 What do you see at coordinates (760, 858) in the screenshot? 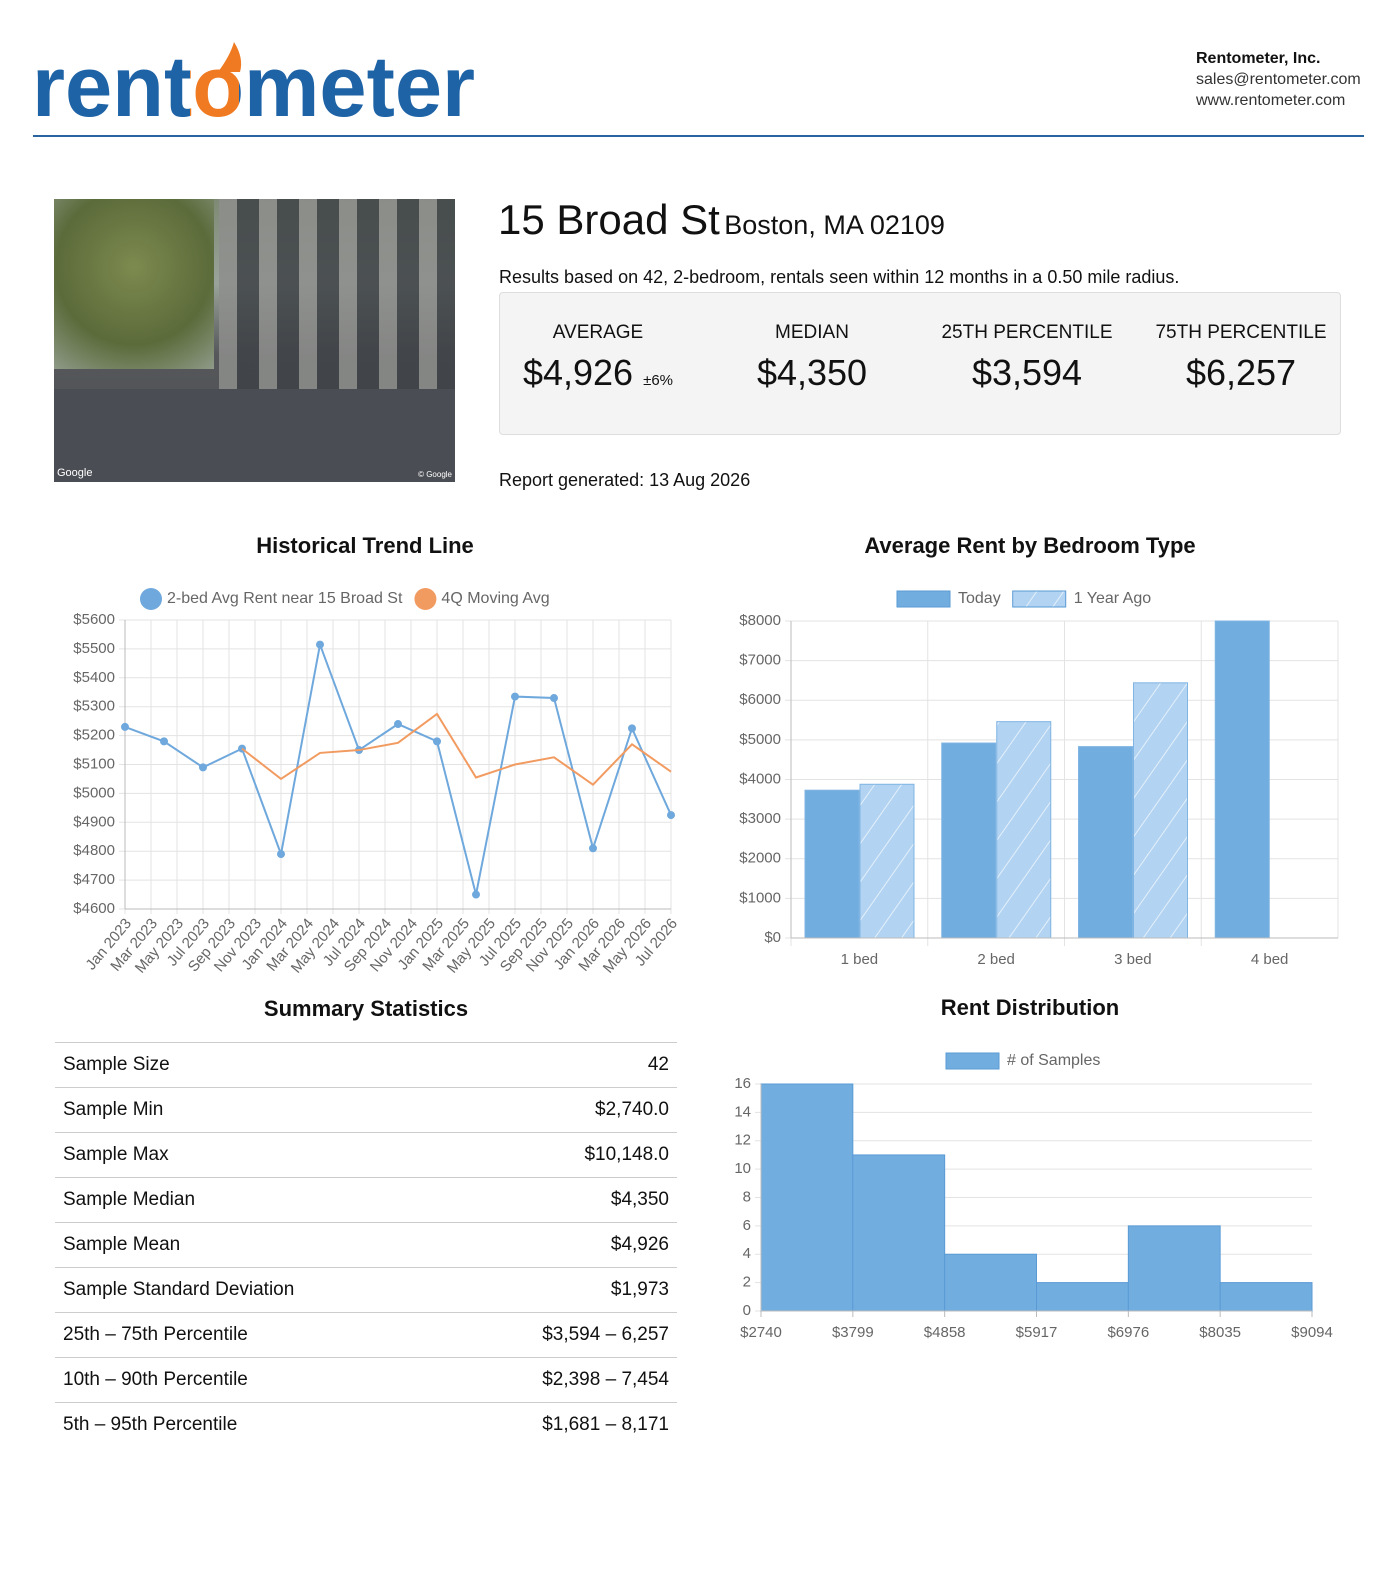
I see `y-tick-label: $2000` at bounding box center [760, 858].